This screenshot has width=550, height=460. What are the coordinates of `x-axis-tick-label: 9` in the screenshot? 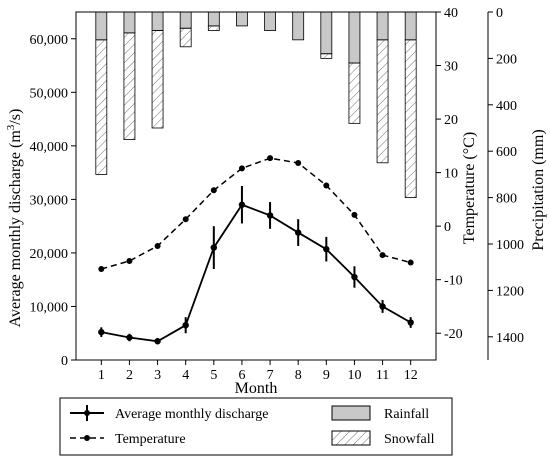 It's located at (326, 375).